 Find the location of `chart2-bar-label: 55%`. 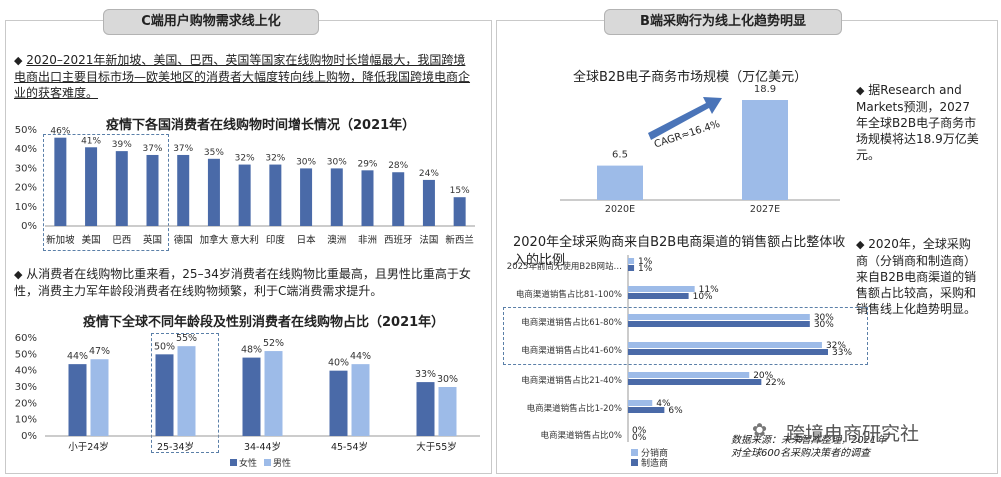

chart2-bar-label: 55% is located at coordinates (186, 338).